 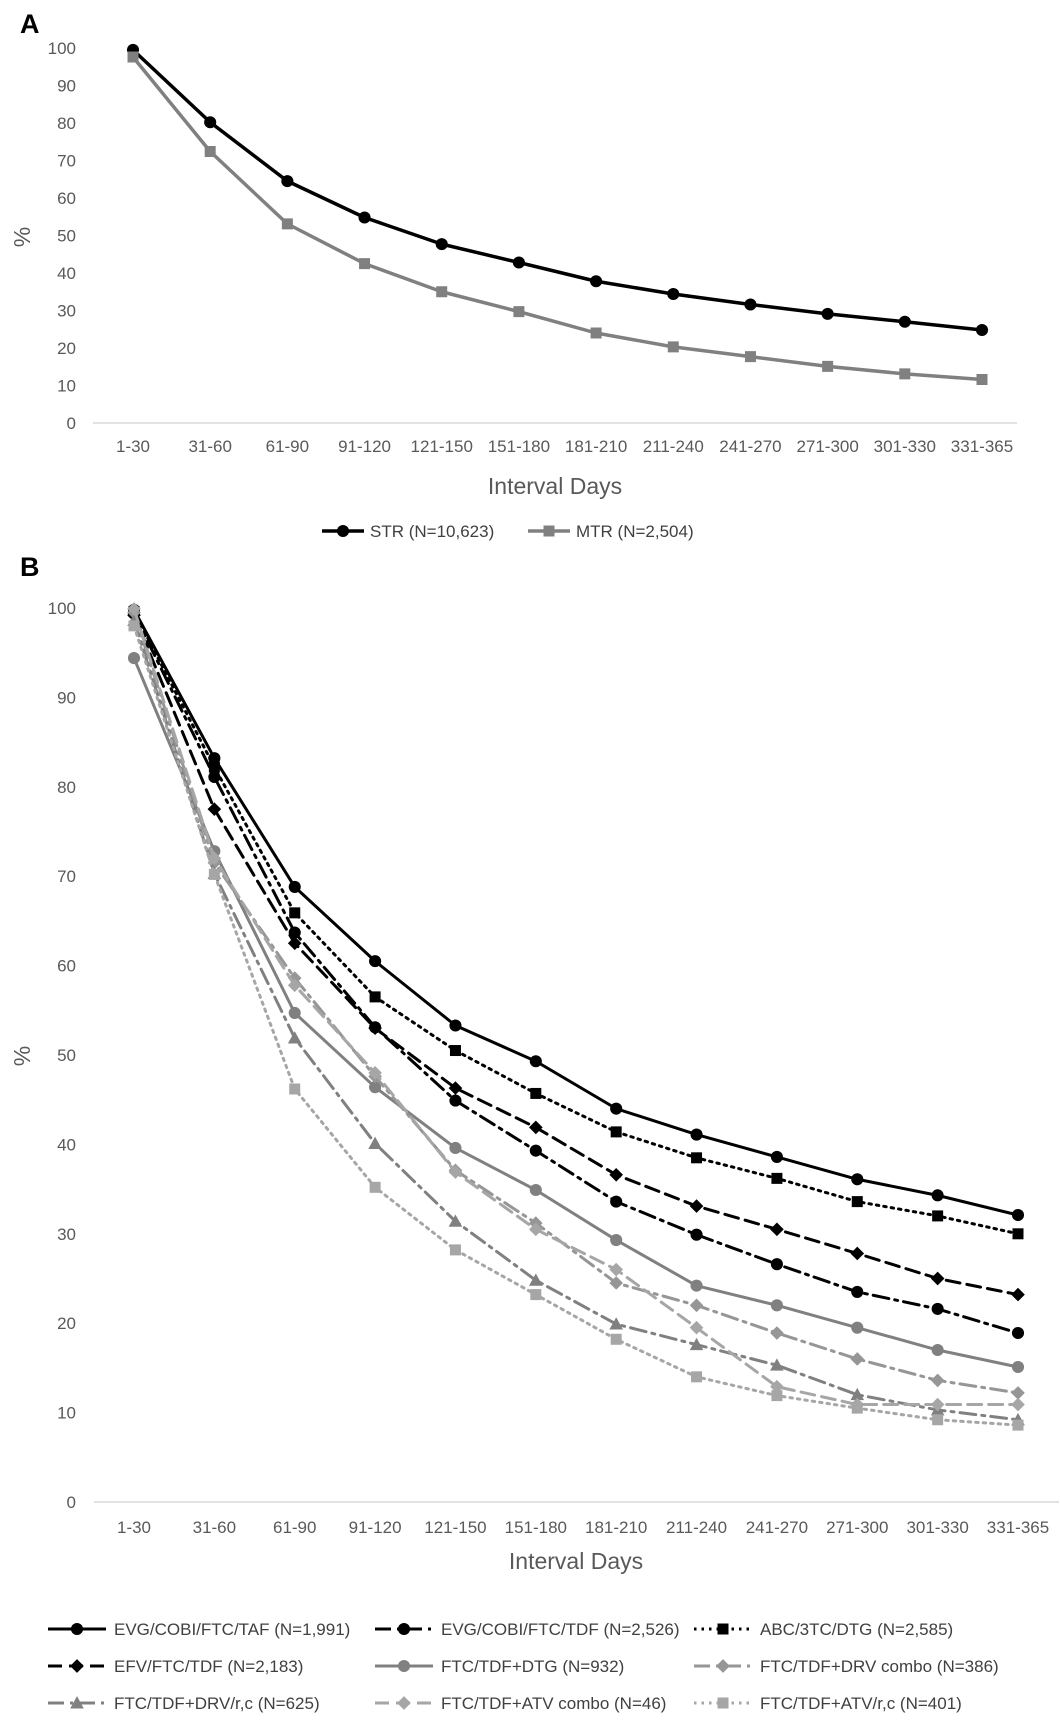 What do you see at coordinates (777, 1527) in the screenshot?
I see `x-tick-label: 241-270` at bounding box center [777, 1527].